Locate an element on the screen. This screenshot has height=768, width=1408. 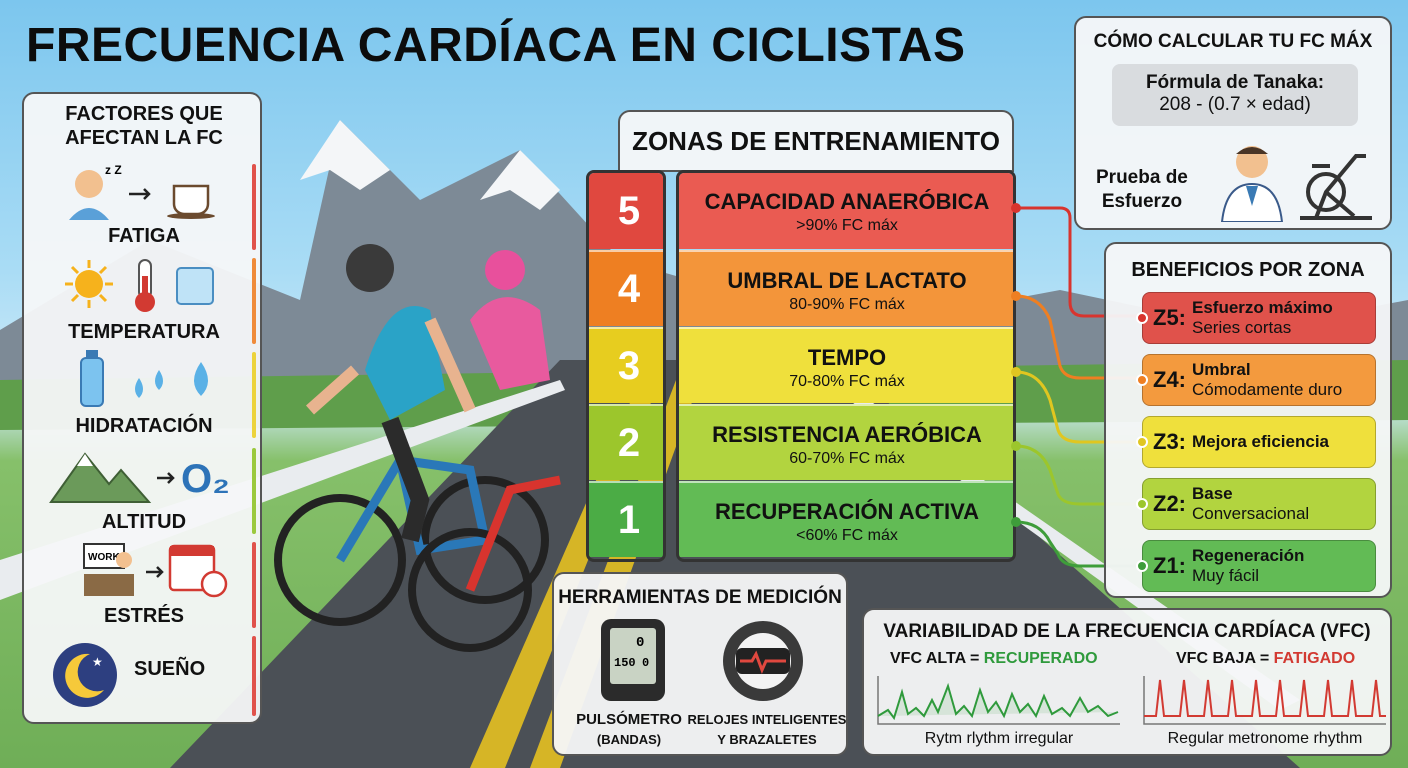
zones-heading: ZONAS DE ENTRENAMIENTO is located at coordinates (816, 141).